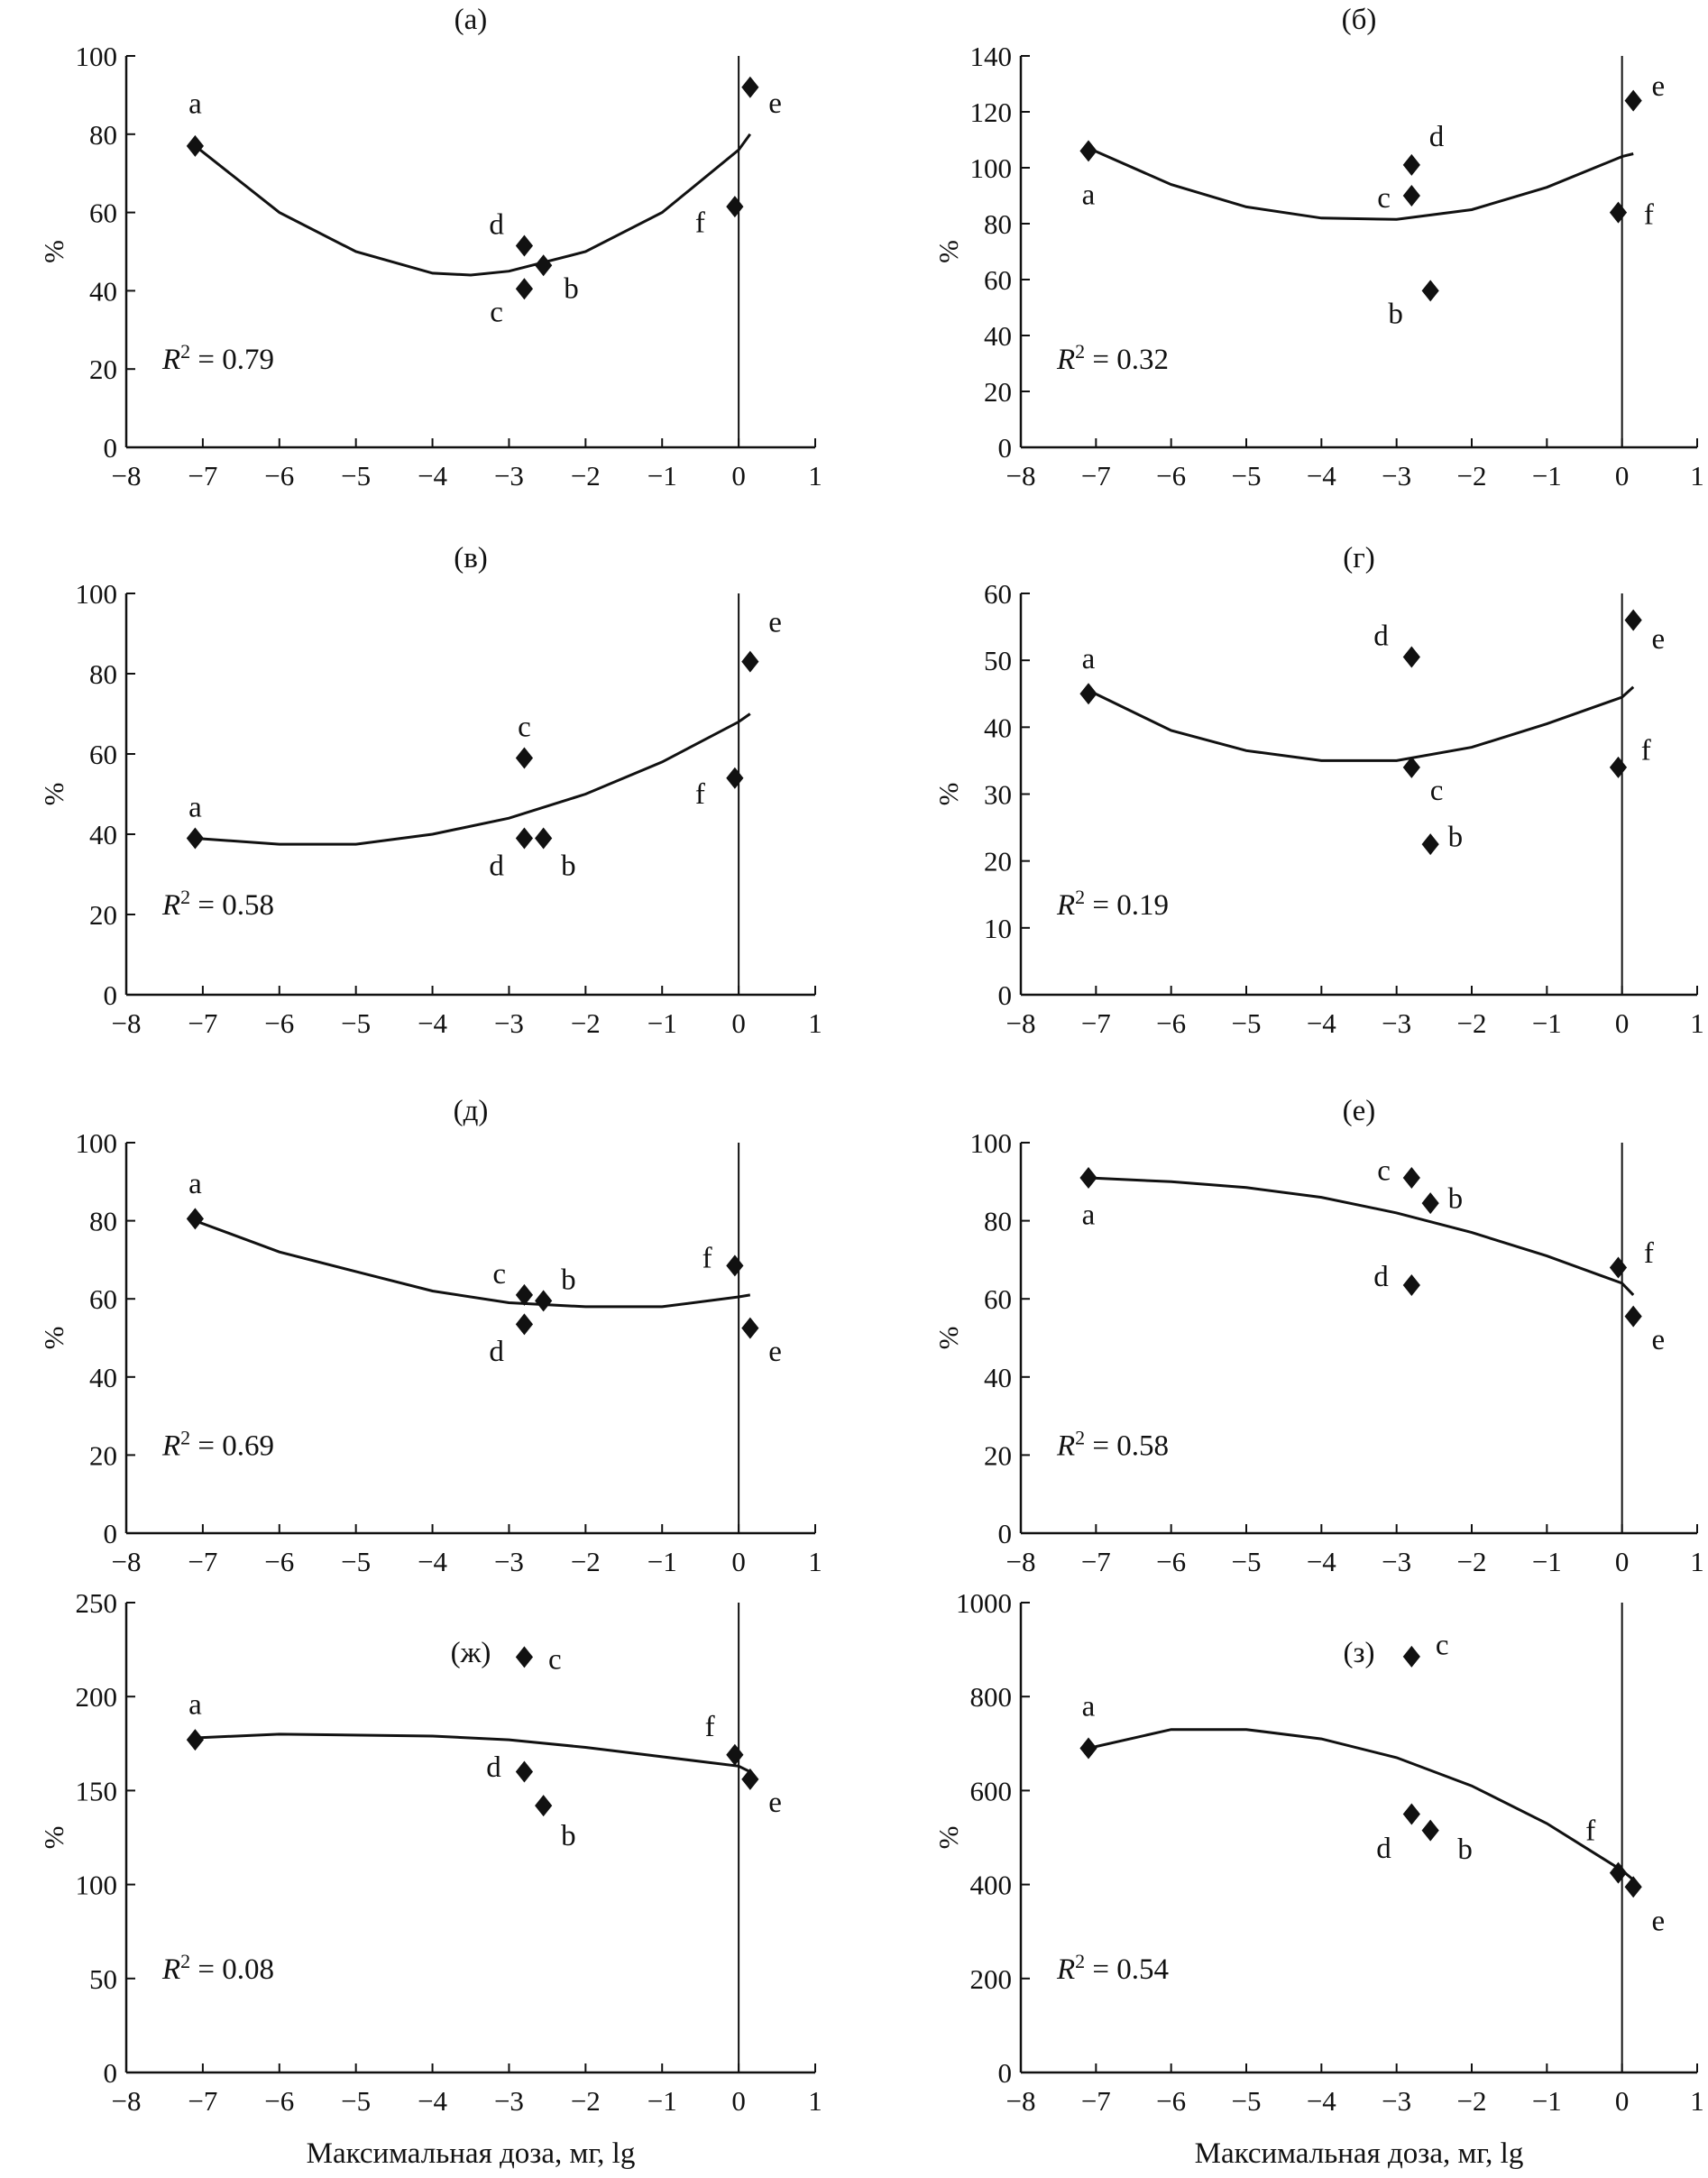  I want to click on r-squared: R2 = 0.54, so click(1112, 1968).